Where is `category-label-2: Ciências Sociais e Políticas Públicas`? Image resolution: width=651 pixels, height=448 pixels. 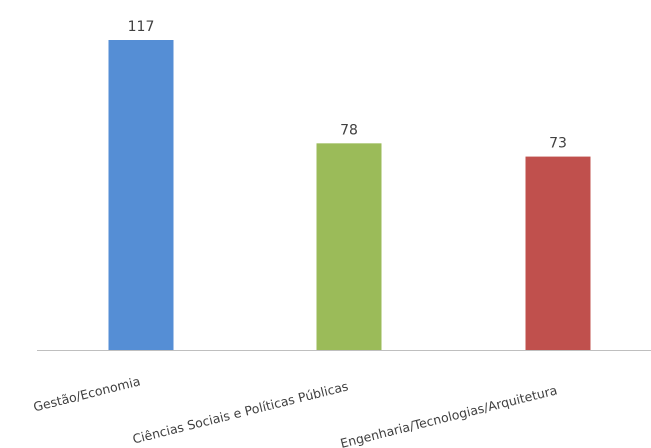 category-label-2: Ciências Sociais e Políticas Públicas is located at coordinates (240, 412).